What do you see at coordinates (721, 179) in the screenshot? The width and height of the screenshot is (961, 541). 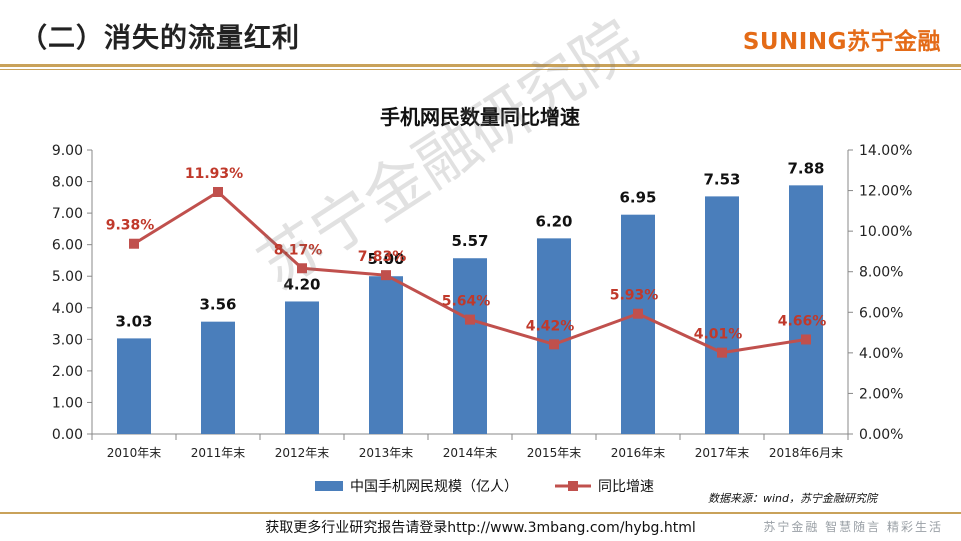 I see `bar-data-label: 7.53` at bounding box center [721, 179].